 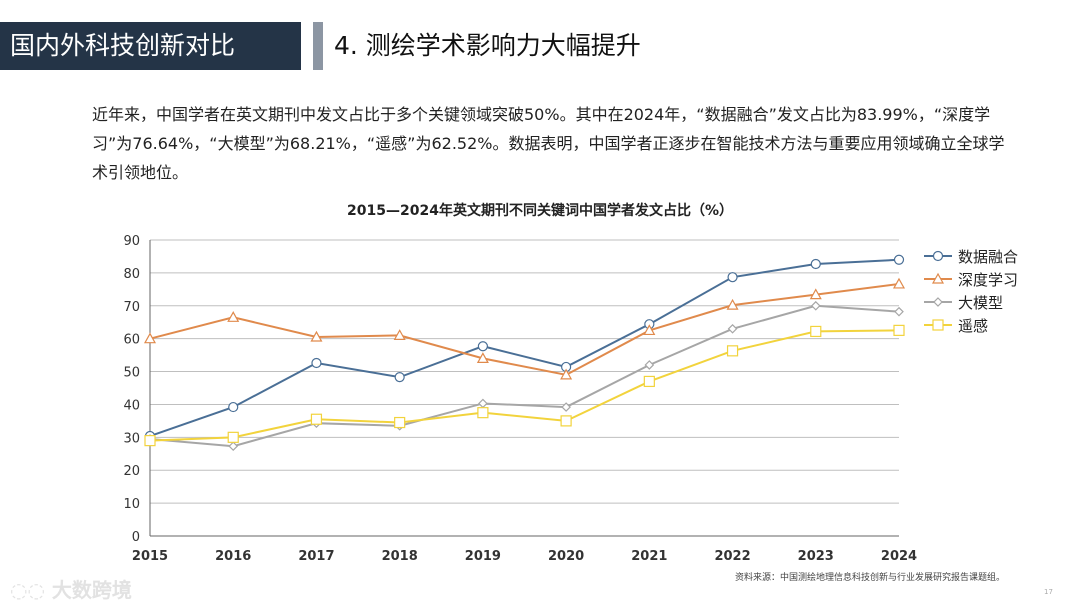 I want to click on x-tick-label: 2018, so click(x=400, y=556).